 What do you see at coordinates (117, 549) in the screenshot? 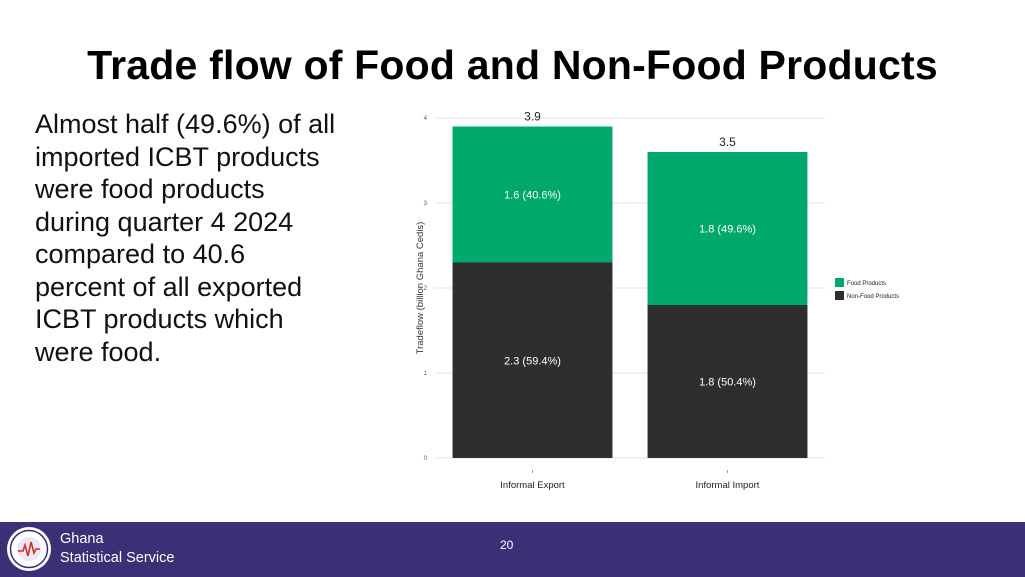
I see `org-name: Ghana Statistical Service` at bounding box center [117, 549].